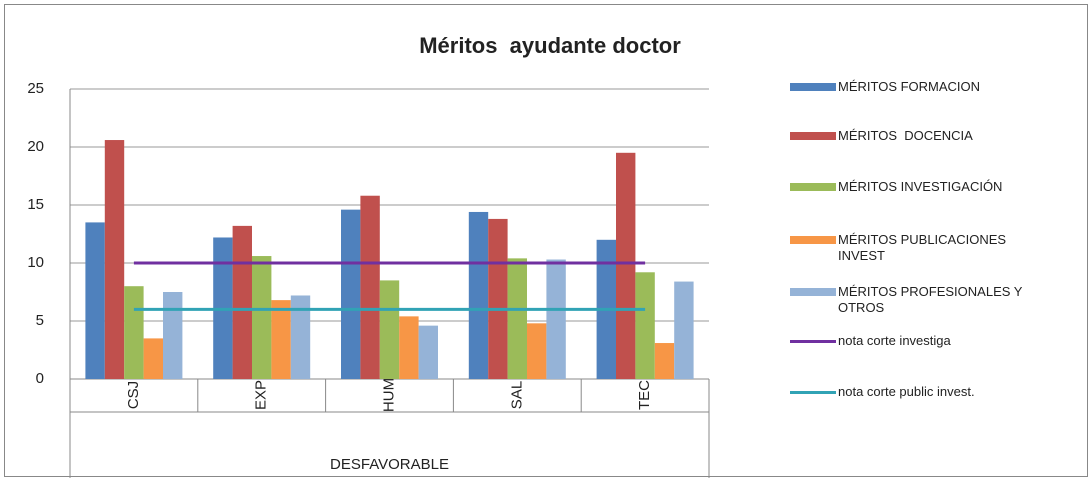 The width and height of the screenshot is (1092, 481). I want to click on y-tick-label: 5, so click(40, 320).